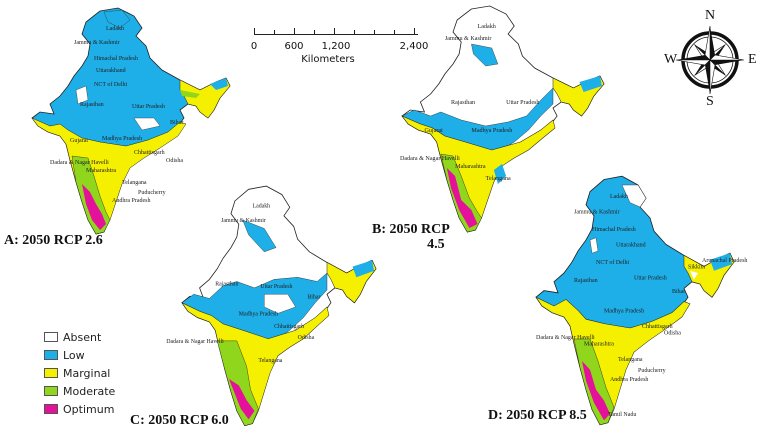 The image size is (768, 436). I want to click on svg-text: Sikkim, so click(696, 266).